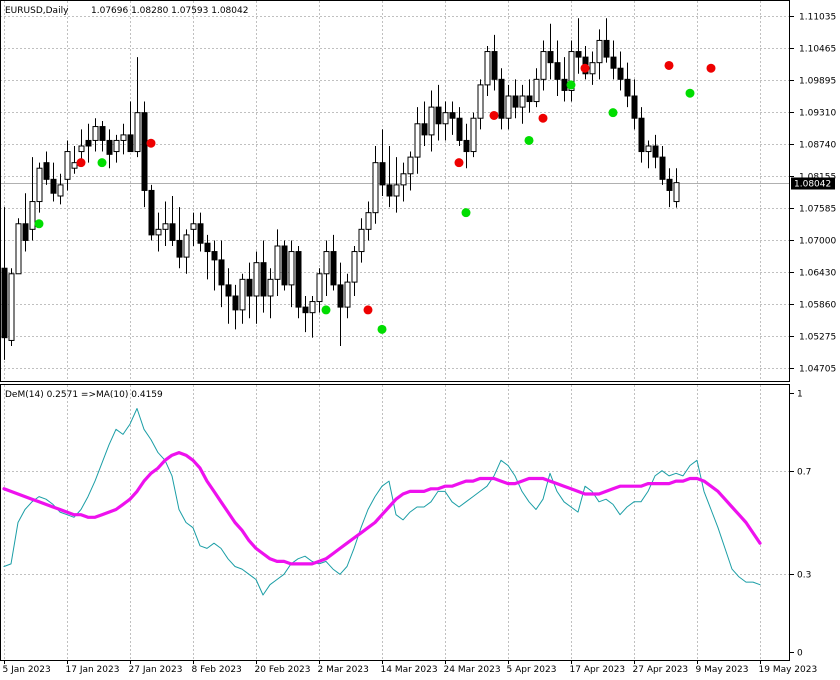 The image size is (840, 680). What do you see at coordinates (804, 576) in the screenshot?
I see `indicator-tick-label: 0.3` at bounding box center [804, 576].